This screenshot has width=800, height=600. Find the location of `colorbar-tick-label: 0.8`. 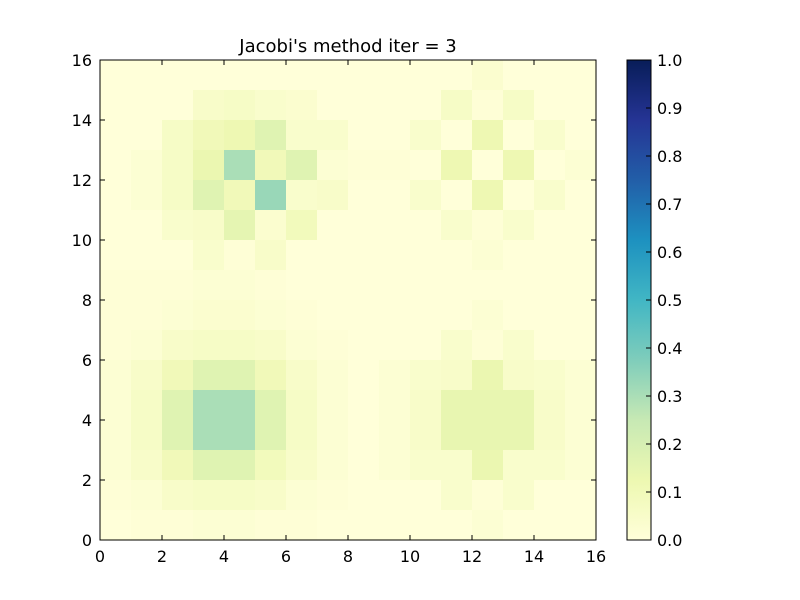

colorbar-tick-label: 0.8 is located at coordinates (669, 156).